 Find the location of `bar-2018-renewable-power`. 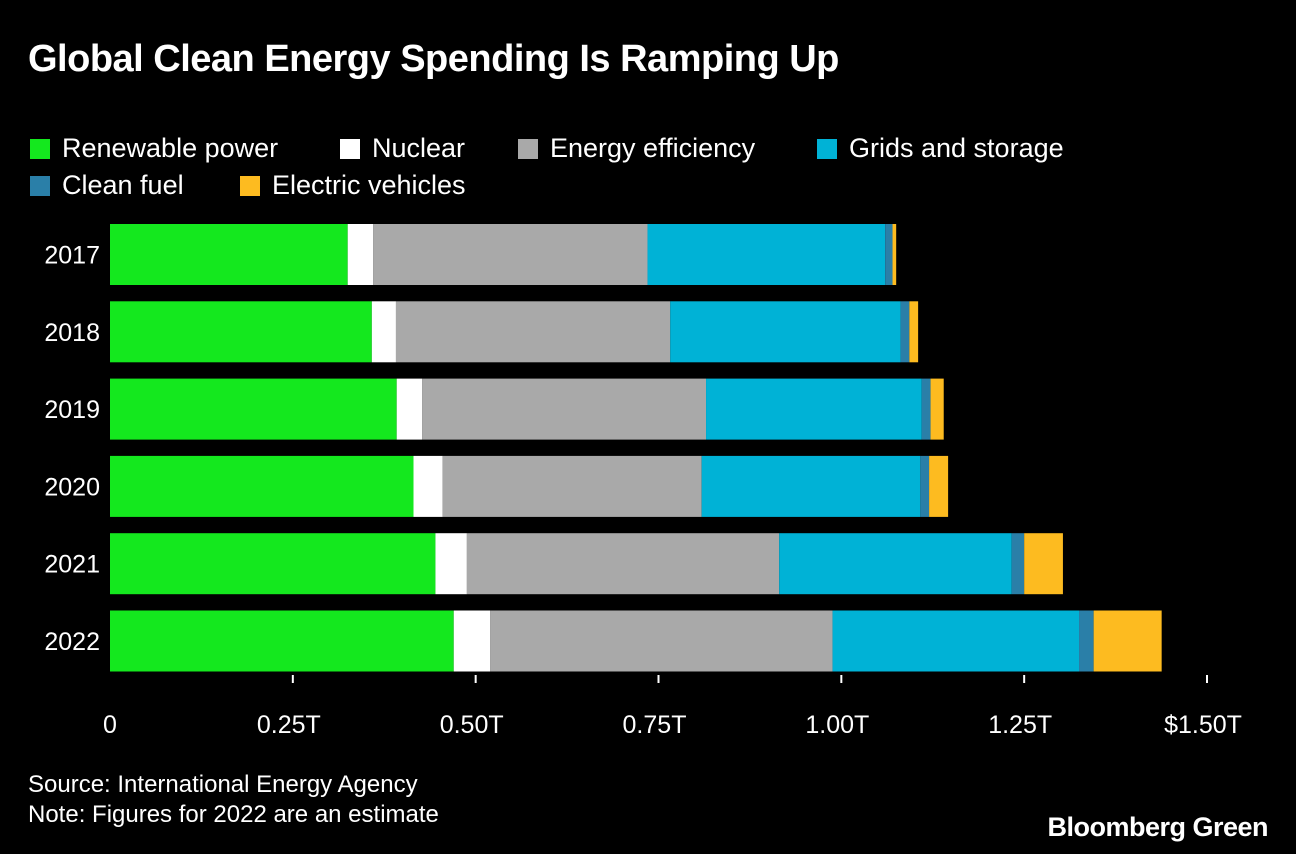

bar-2018-renewable-power is located at coordinates (241, 332).